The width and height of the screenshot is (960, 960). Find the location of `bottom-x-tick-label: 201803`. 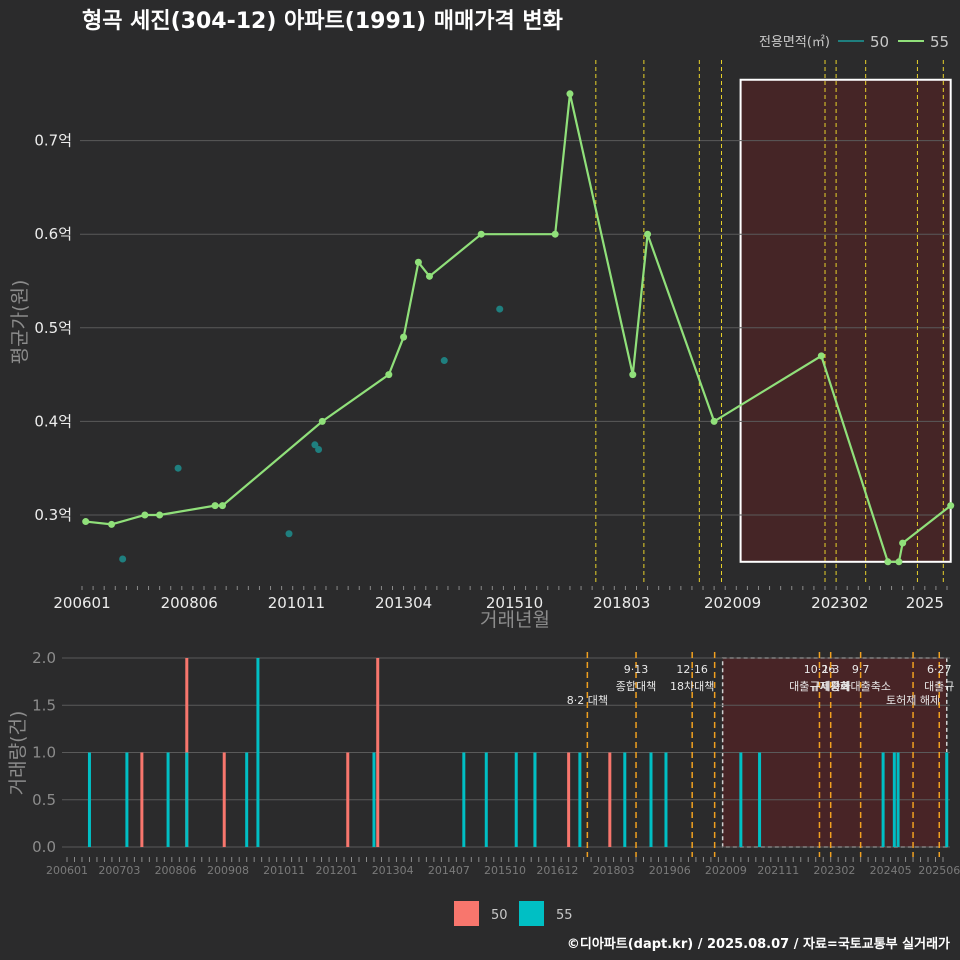

bottom-x-tick-label: 201803 is located at coordinates (614, 870).